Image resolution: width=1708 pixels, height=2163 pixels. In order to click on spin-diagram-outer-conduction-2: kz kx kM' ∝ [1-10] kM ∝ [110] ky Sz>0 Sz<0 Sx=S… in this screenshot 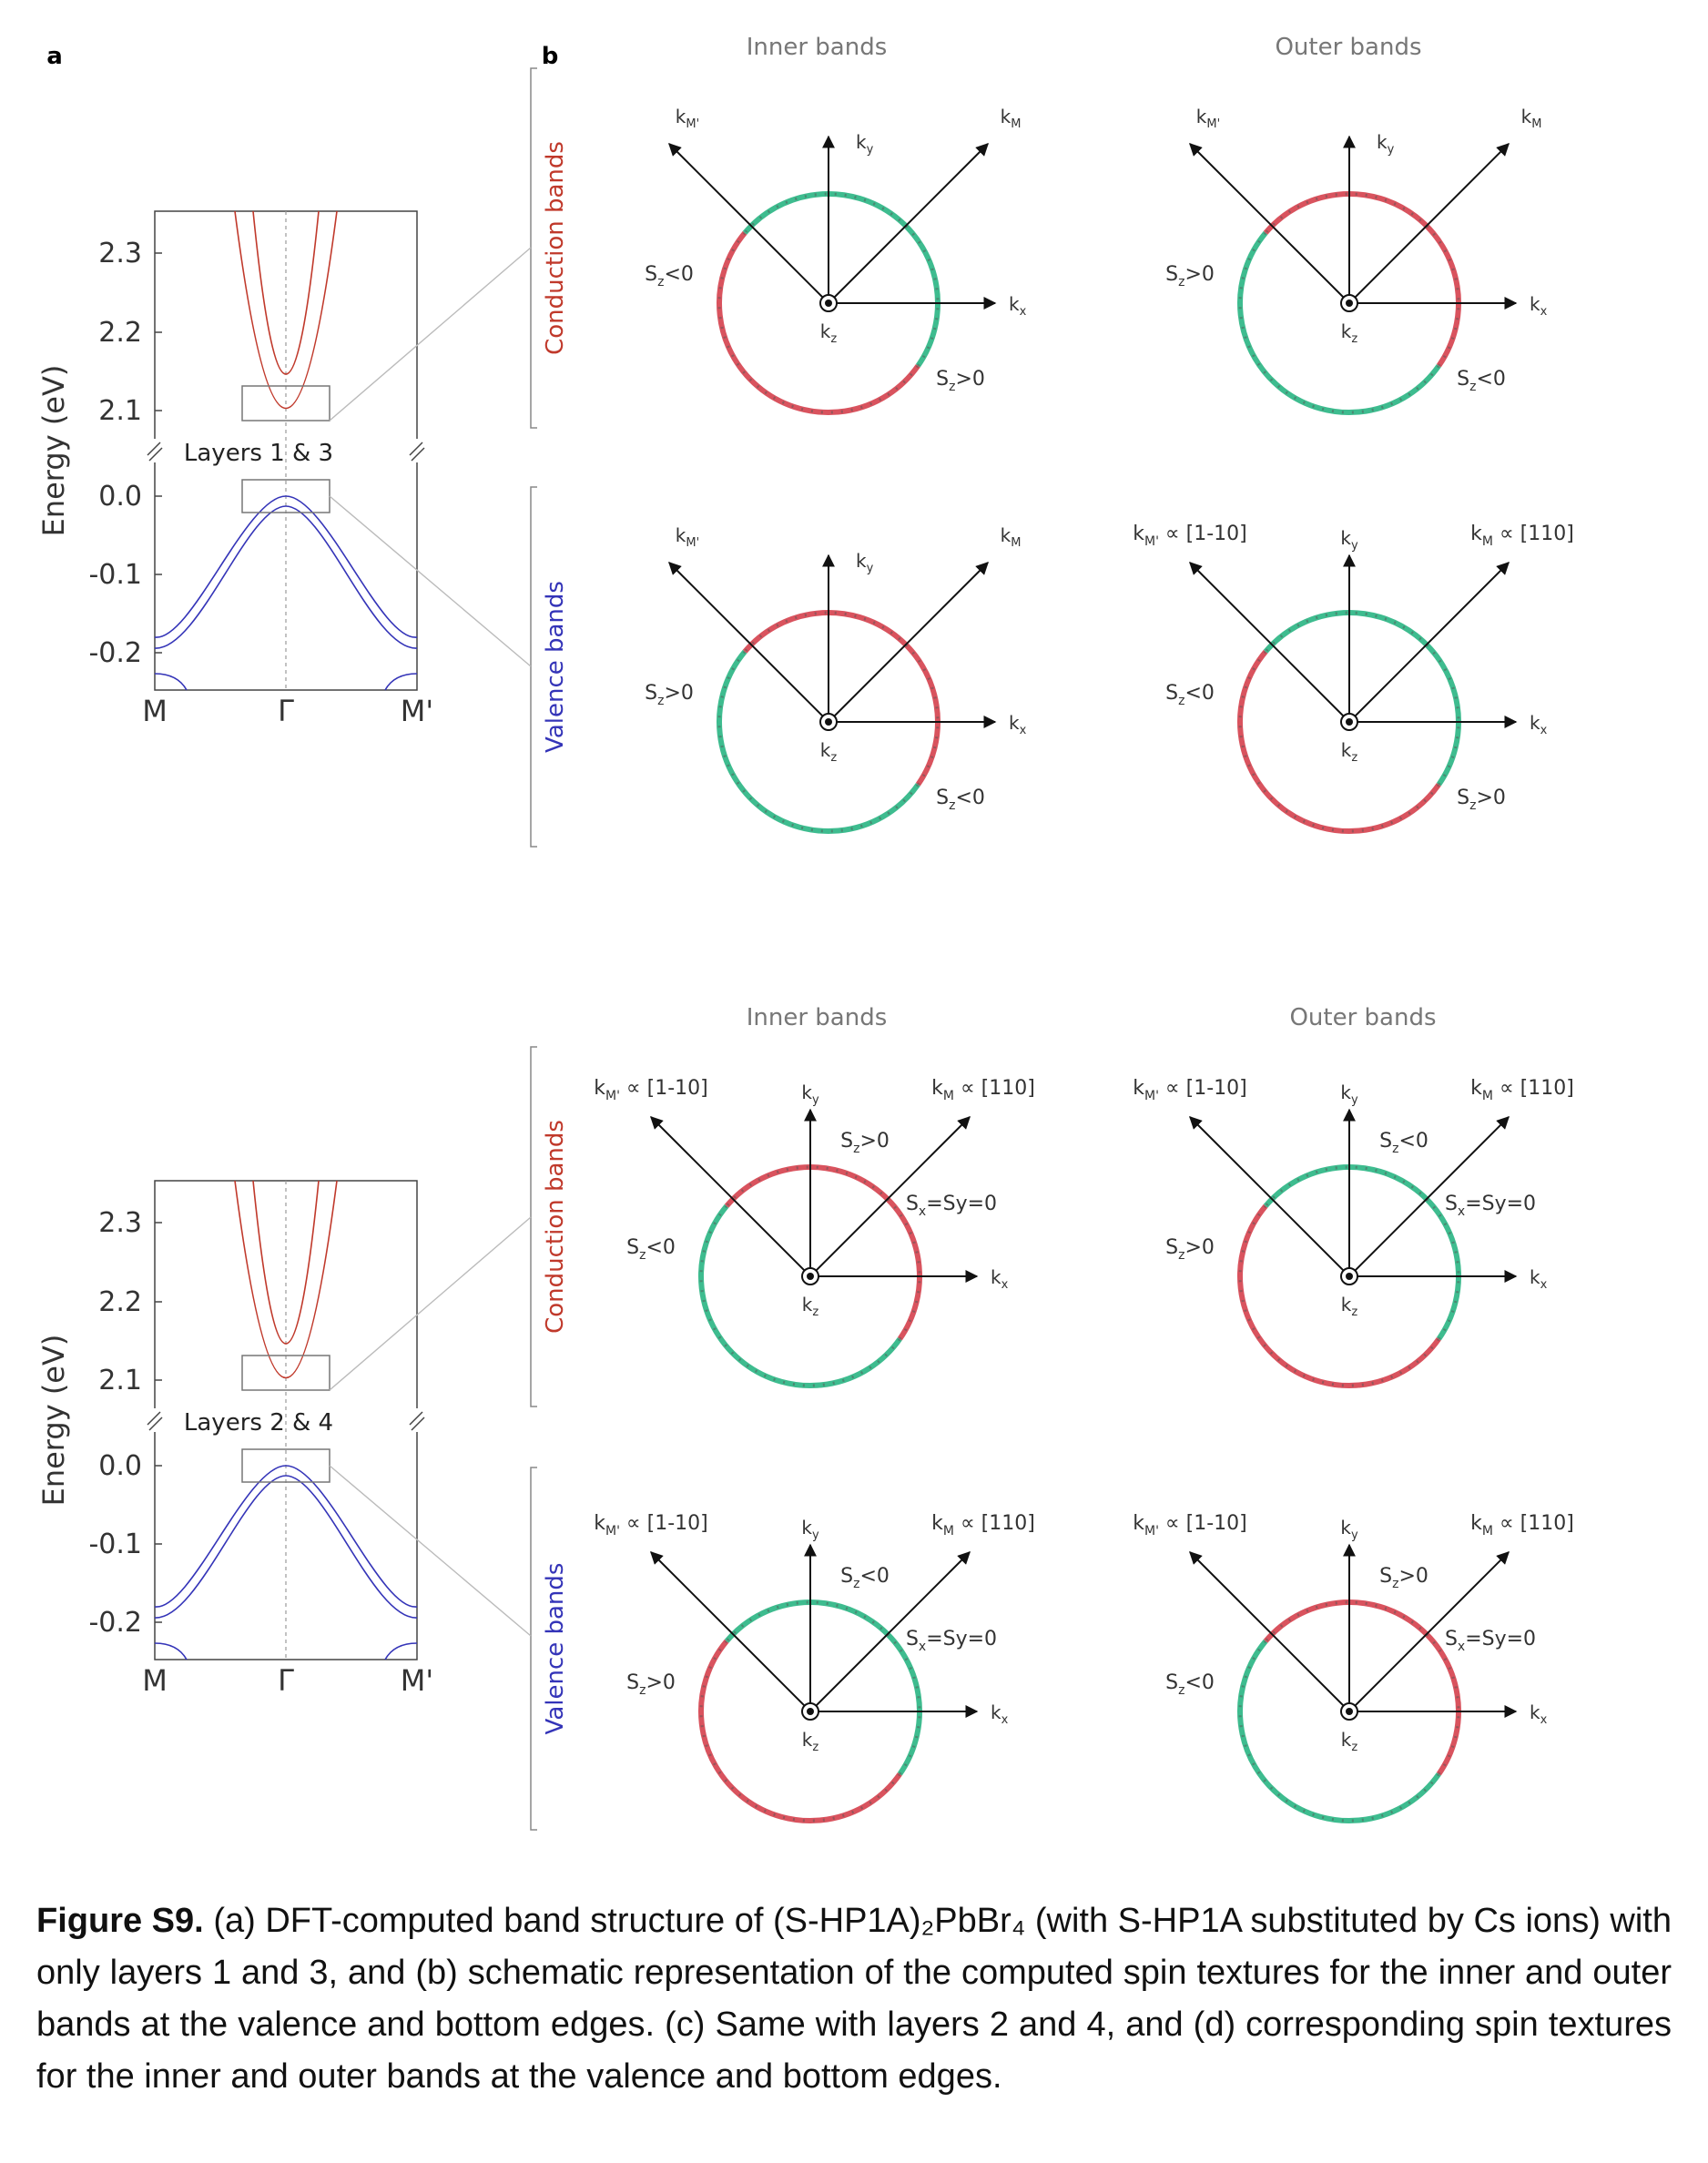, I will do `click(1353, 1232)`.